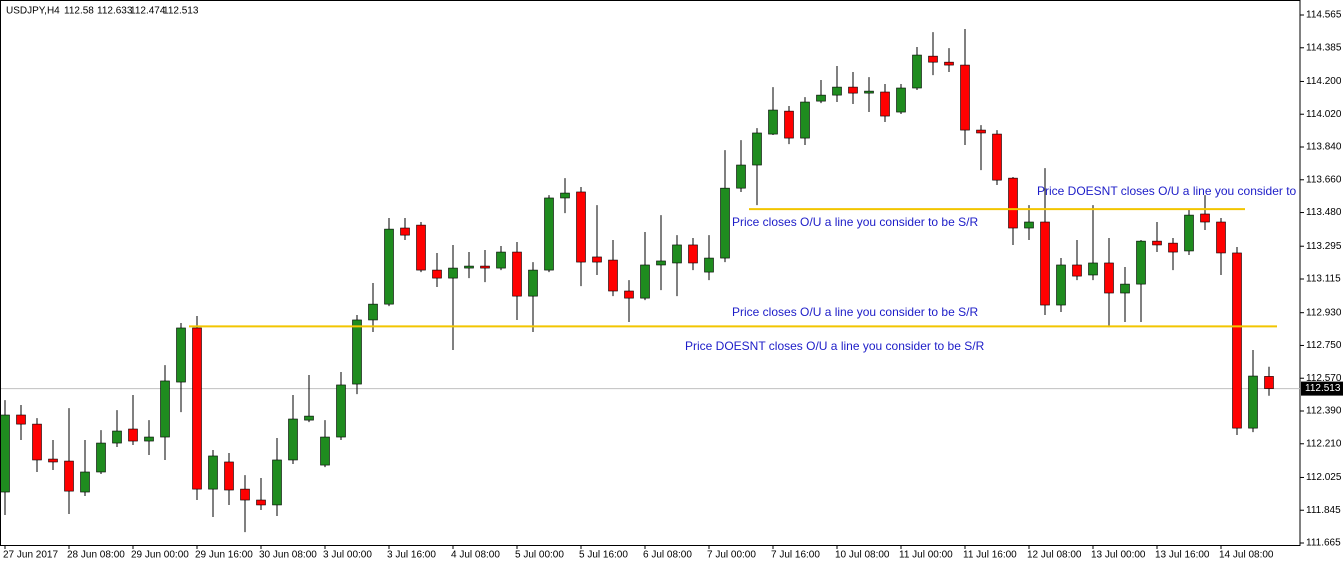  I want to click on y-tick-label: 114.200, so click(1324, 81).